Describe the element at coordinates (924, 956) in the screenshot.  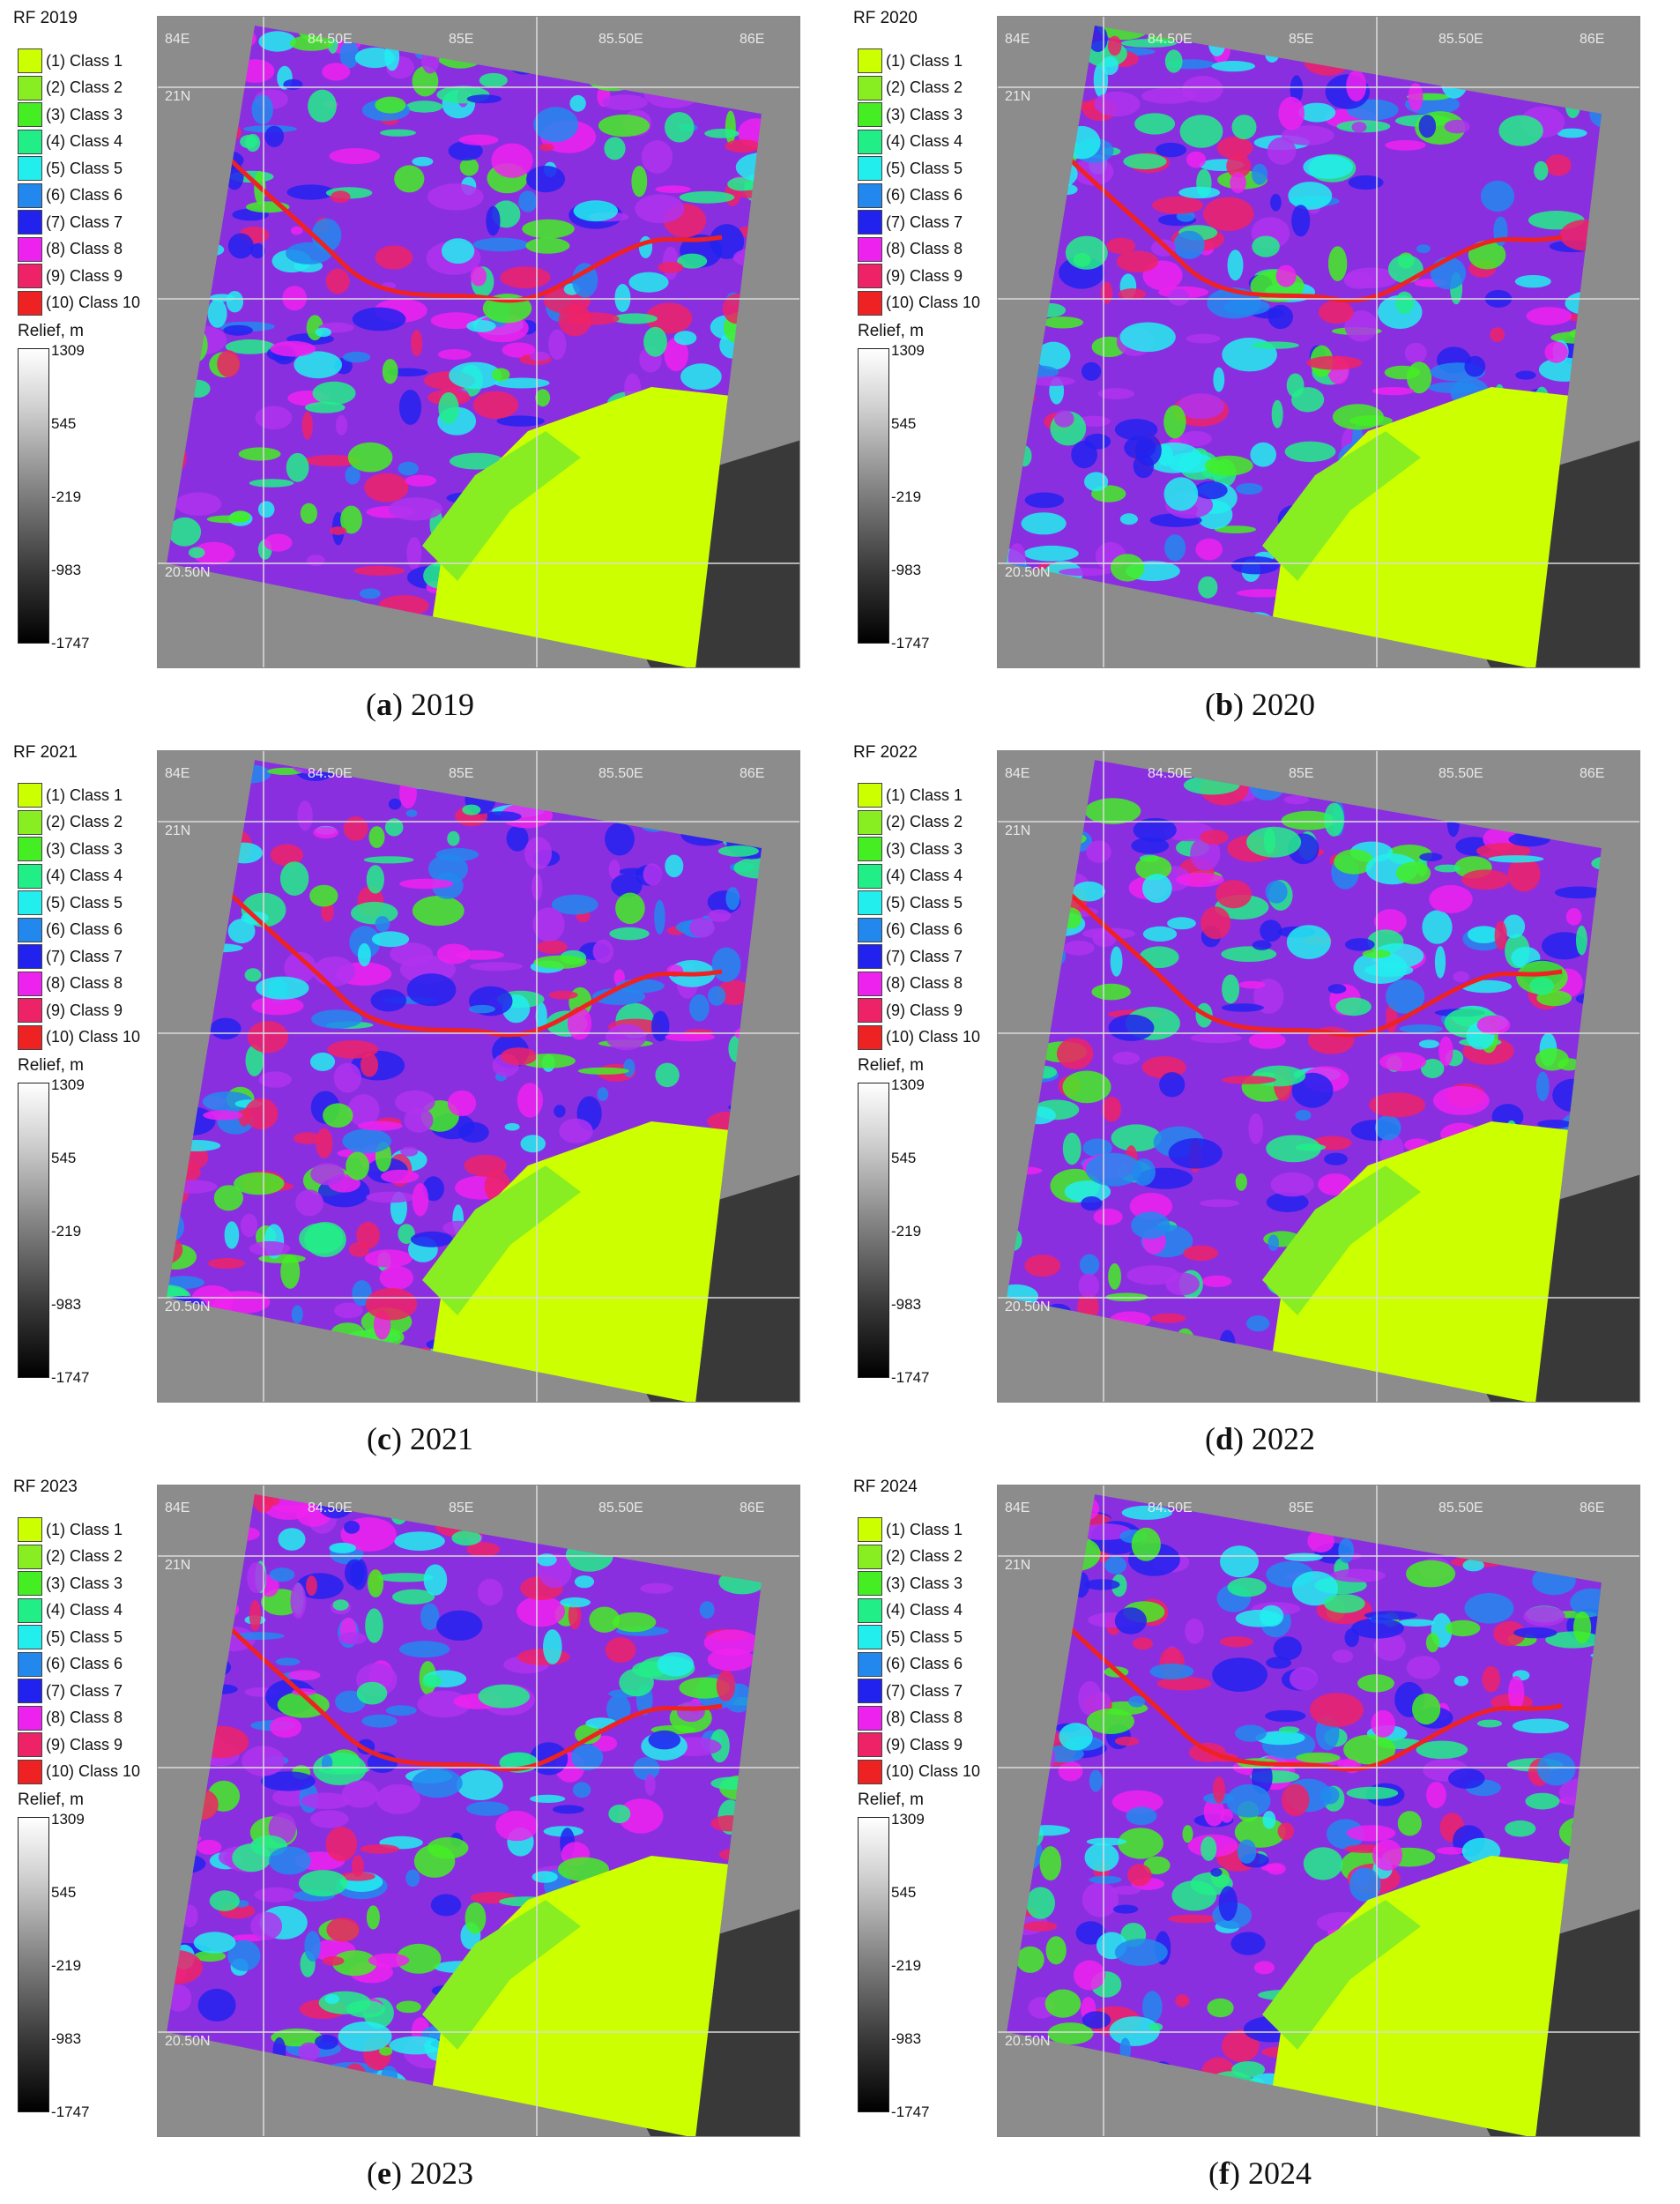
I see `legend-label: (7) Class 7` at that location.